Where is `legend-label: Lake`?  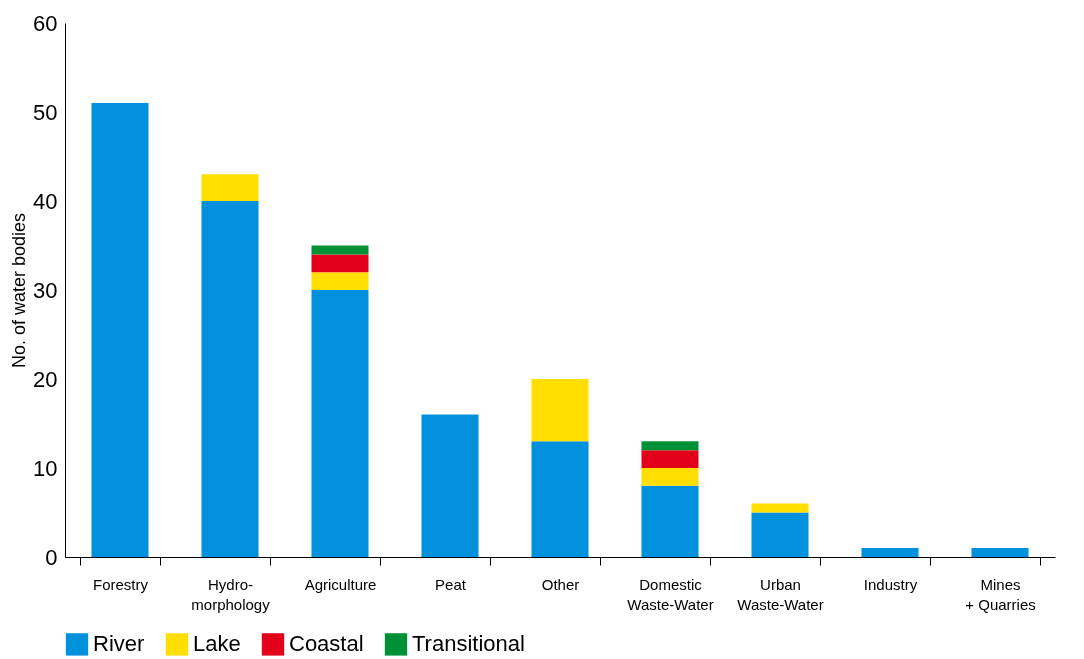
legend-label: Lake is located at coordinates (217, 644).